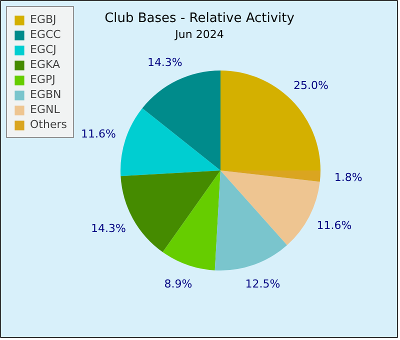 The width and height of the screenshot is (400, 340). I want to click on legend-label: EGBN, so click(46, 94).